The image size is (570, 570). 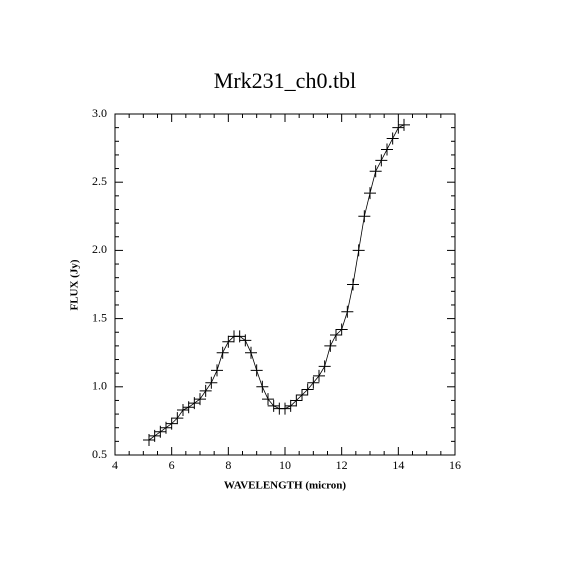 What do you see at coordinates (99, 386) in the screenshot?
I see `y-tick-label: 1.0` at bounding box center [99, 386].